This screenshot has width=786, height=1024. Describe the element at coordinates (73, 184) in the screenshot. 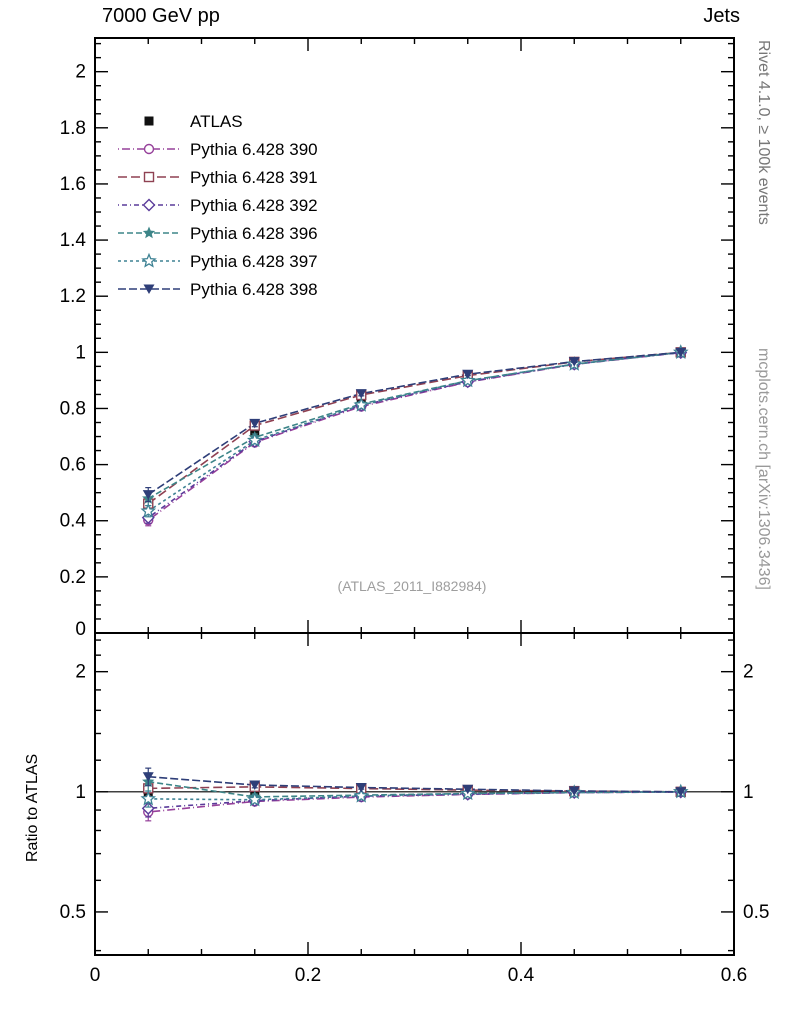

I see `svg-text: 1.6` at that location.